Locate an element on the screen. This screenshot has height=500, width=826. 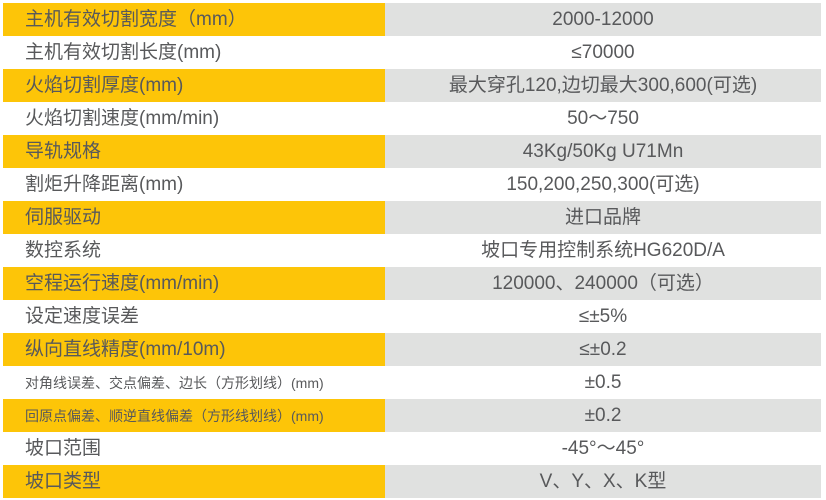
spec-label: 纵向直线精度(mm/10m) is located at coordinates (194, 349).